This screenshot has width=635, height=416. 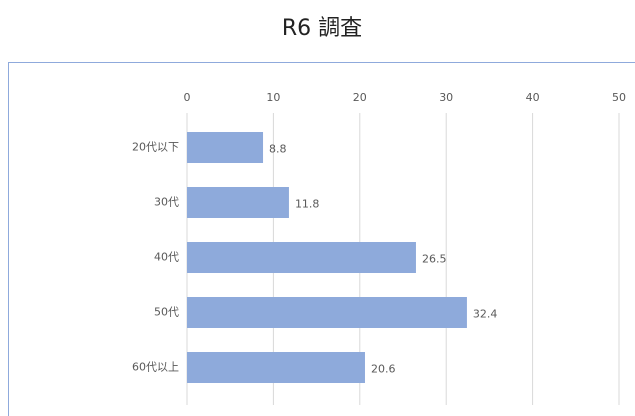 I want to click on y-tick-label: 40代, so click(x=166, y=257).